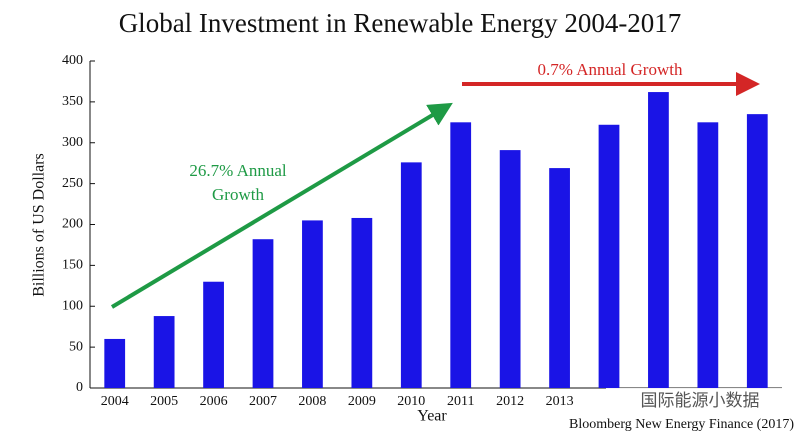 Image resolution: width=800 pixels, height=436 pixels. I want to click on x-tick-label: 2012, so click(510, 401).